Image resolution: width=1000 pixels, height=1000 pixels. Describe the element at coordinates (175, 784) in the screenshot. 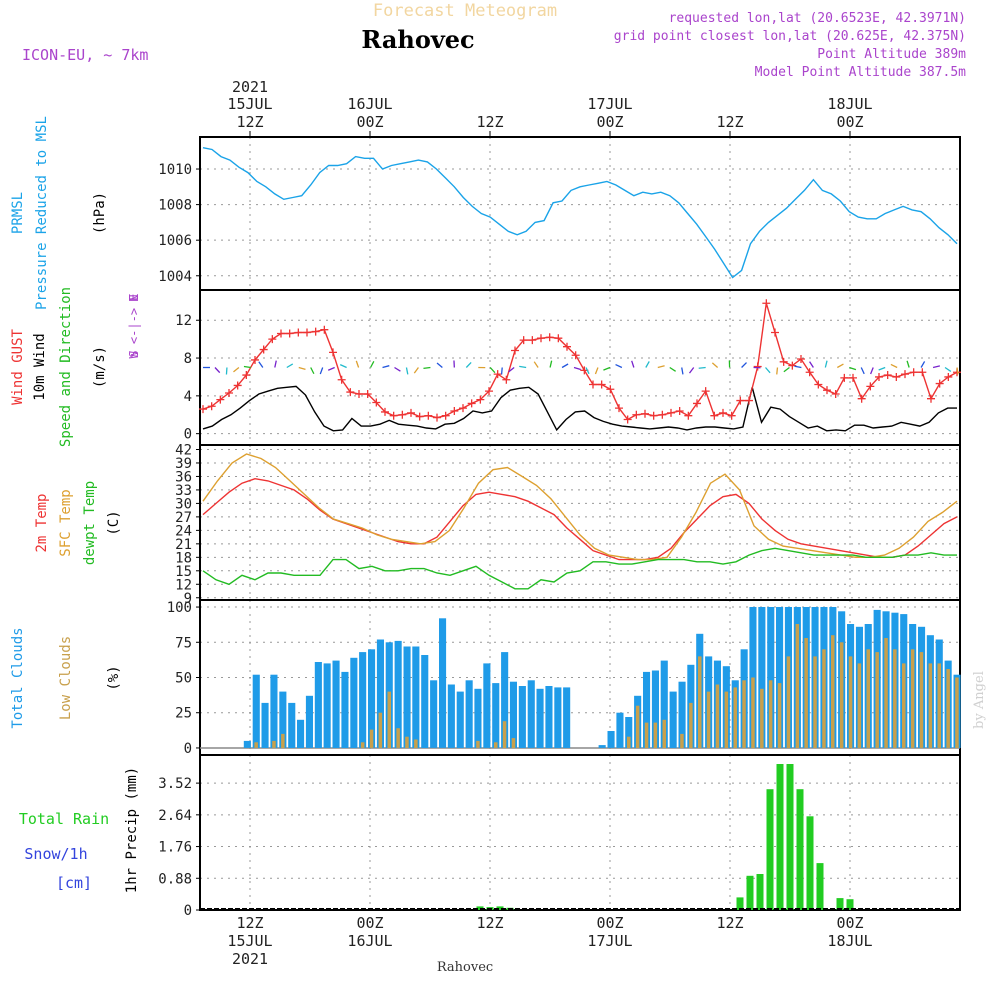

I see `y-tick-label: 3.52` at that location.